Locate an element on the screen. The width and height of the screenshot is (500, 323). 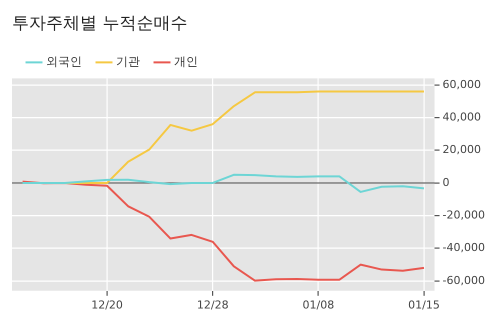
y-tick-label: 40,000 is located at coordinates (462, 117).